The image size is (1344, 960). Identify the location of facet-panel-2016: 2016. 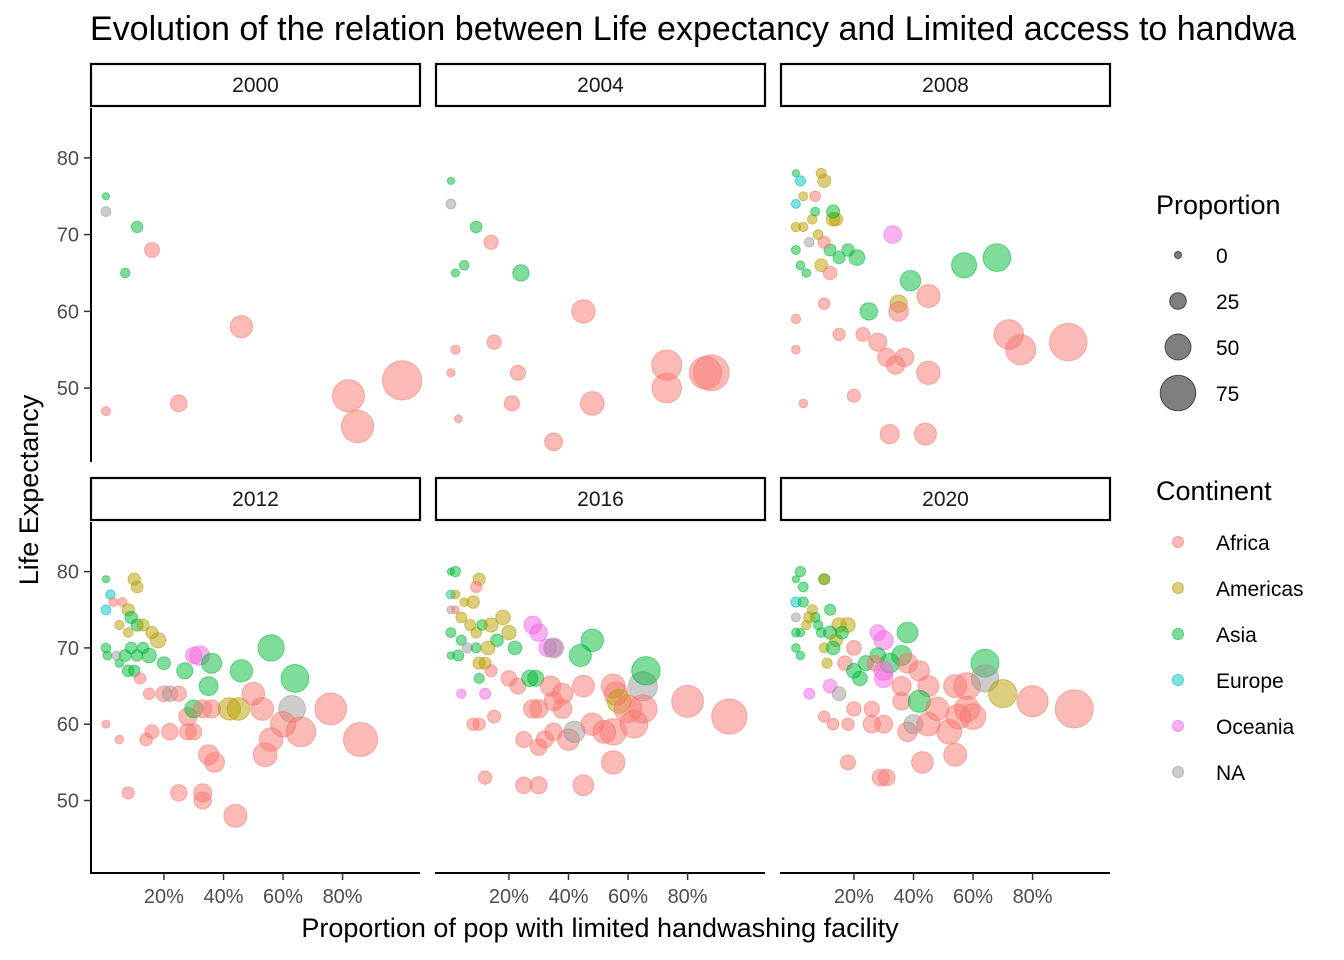
(600, 636).